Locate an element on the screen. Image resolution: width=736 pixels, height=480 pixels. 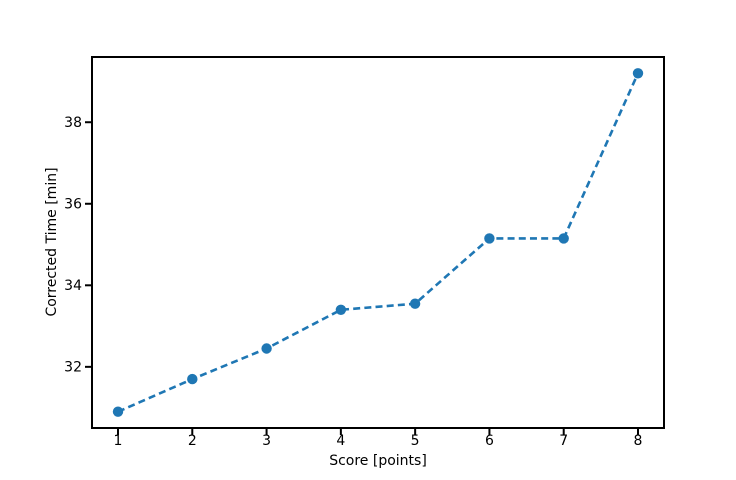
x-tick-label: 7 is located at coordinates (563, 441).